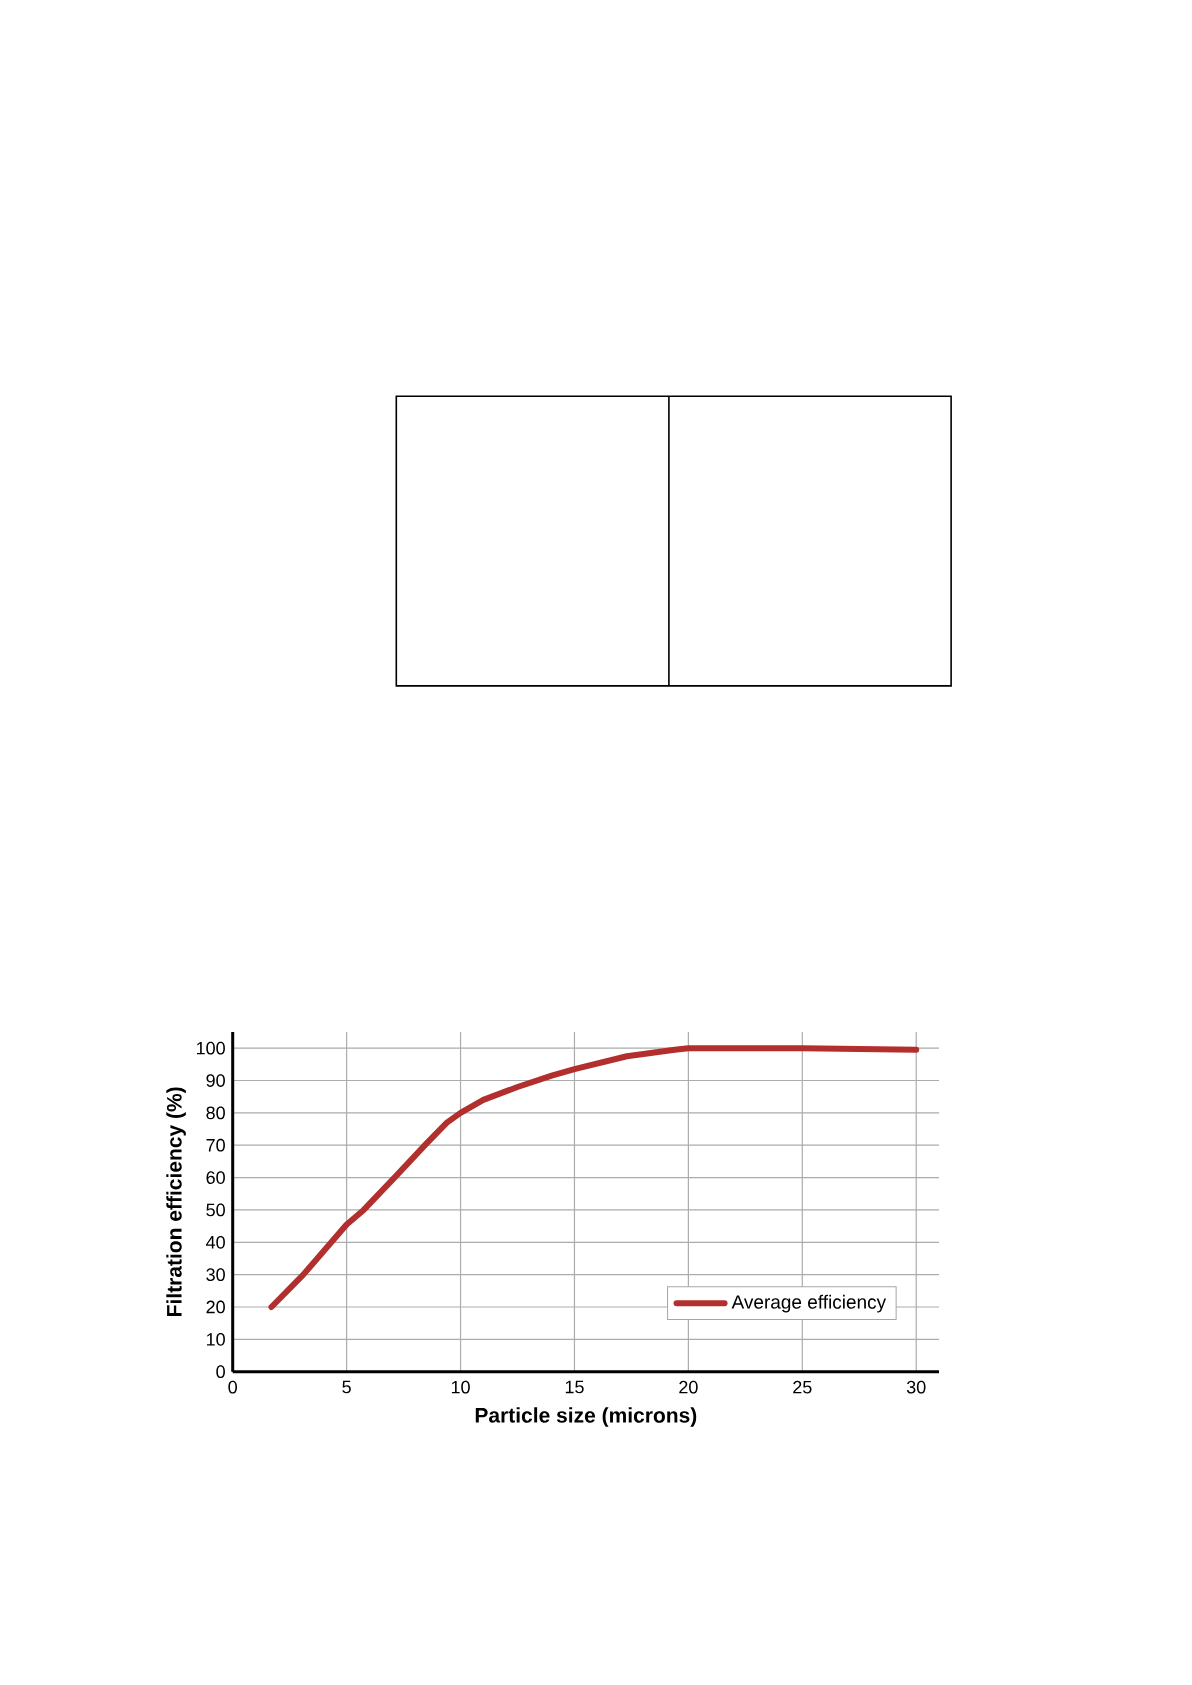 The width and height of the screenshot is (1192, 1685). What do you see at coordinates (586, 1417) in the screenshot?
I see `x-axis-title: Particle size (microns)` at bounding box center [586, 1417].